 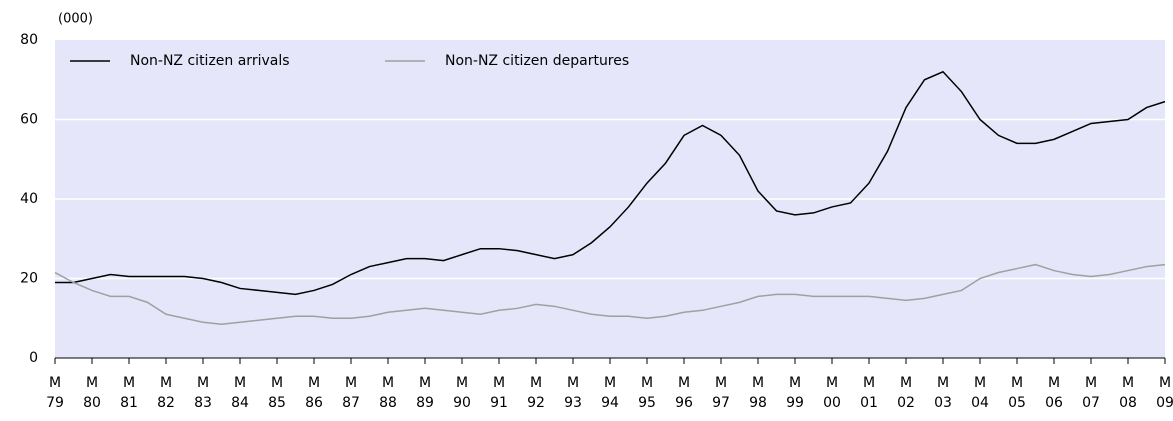 What do you see at coordinates (55, 403) in the screenshot?
I see `x-tick-label: 79` at bounding box center [55, 403].